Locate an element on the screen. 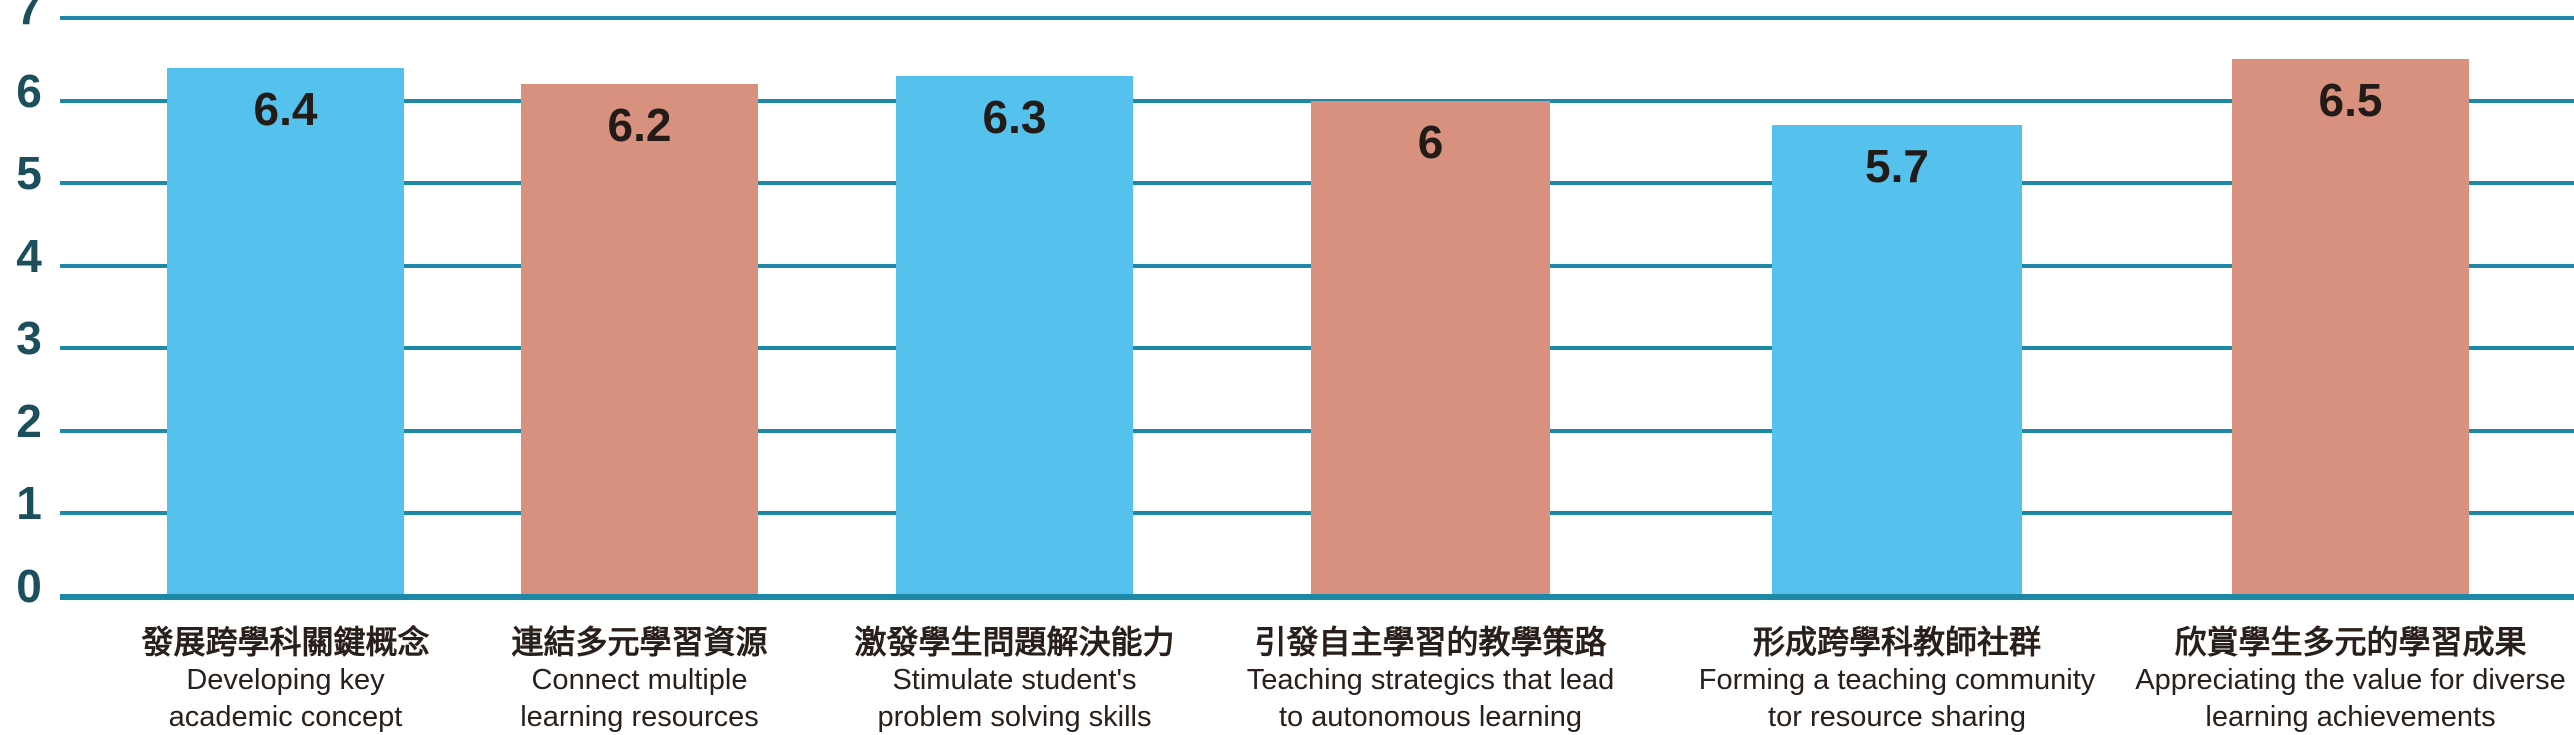 The height and width of the screenshot is (735, 2574). category-label-en-line1: Developing key is located at coordinates (285, 680).